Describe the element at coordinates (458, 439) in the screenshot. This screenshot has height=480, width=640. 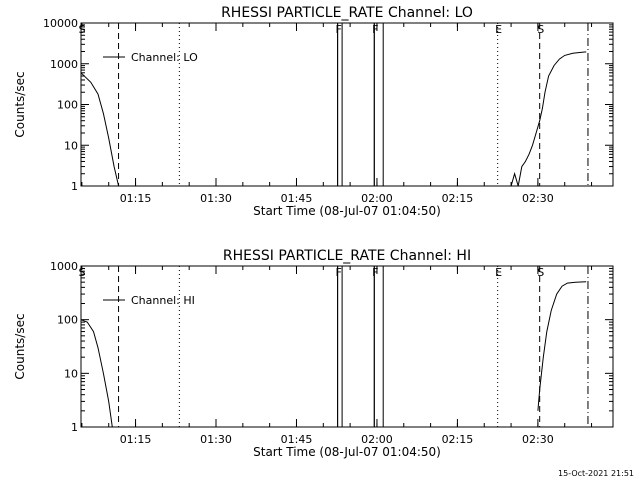
I see `panel2-x-tick-label: 02:15` at that location.